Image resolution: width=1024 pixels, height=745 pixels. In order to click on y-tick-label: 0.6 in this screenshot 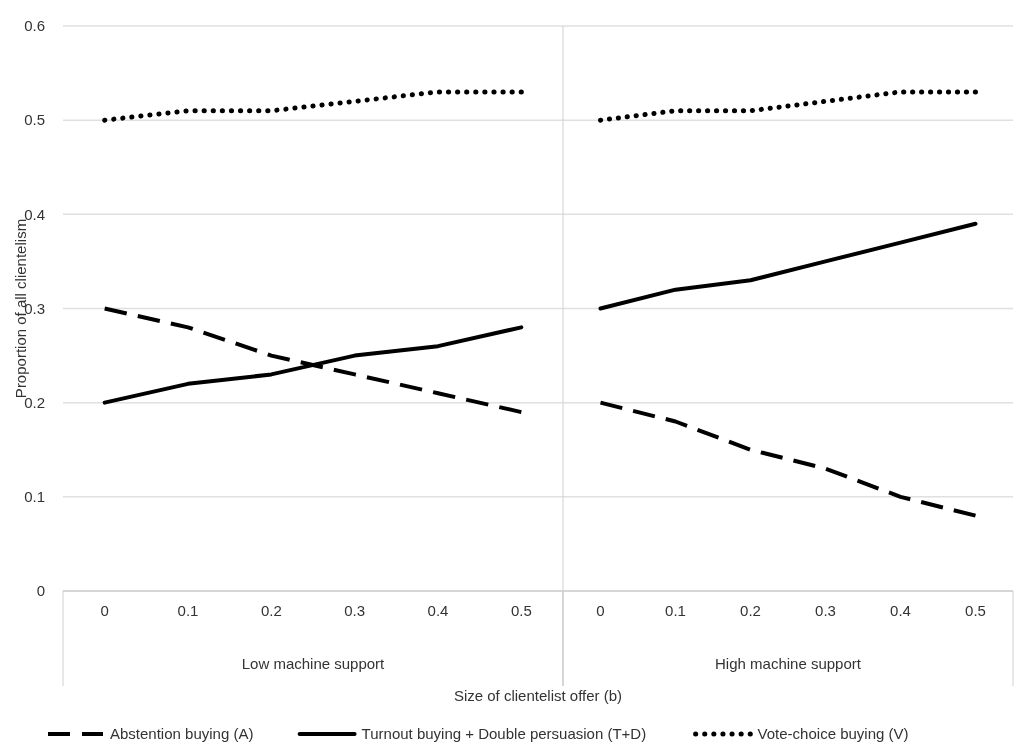, I will do `click(34, 26)`.